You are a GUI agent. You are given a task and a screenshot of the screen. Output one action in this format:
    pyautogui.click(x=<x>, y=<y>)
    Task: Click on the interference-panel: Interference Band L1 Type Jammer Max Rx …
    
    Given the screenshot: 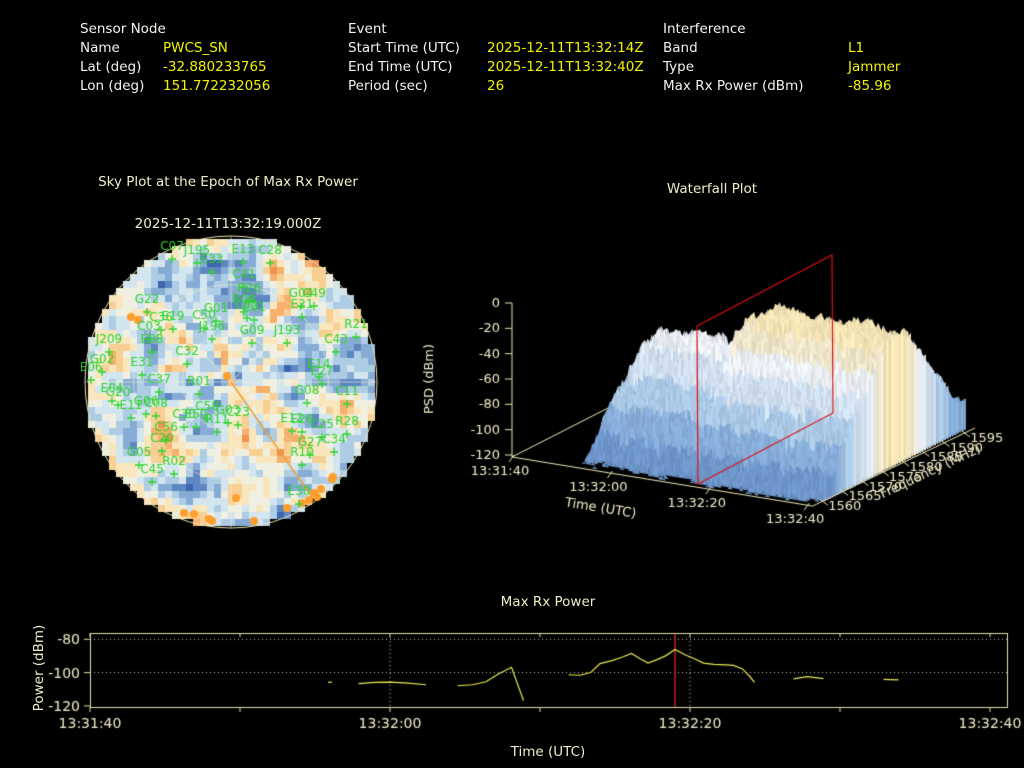 What is the action you would take?
    pyautogui.click(x=781, y=58)
    